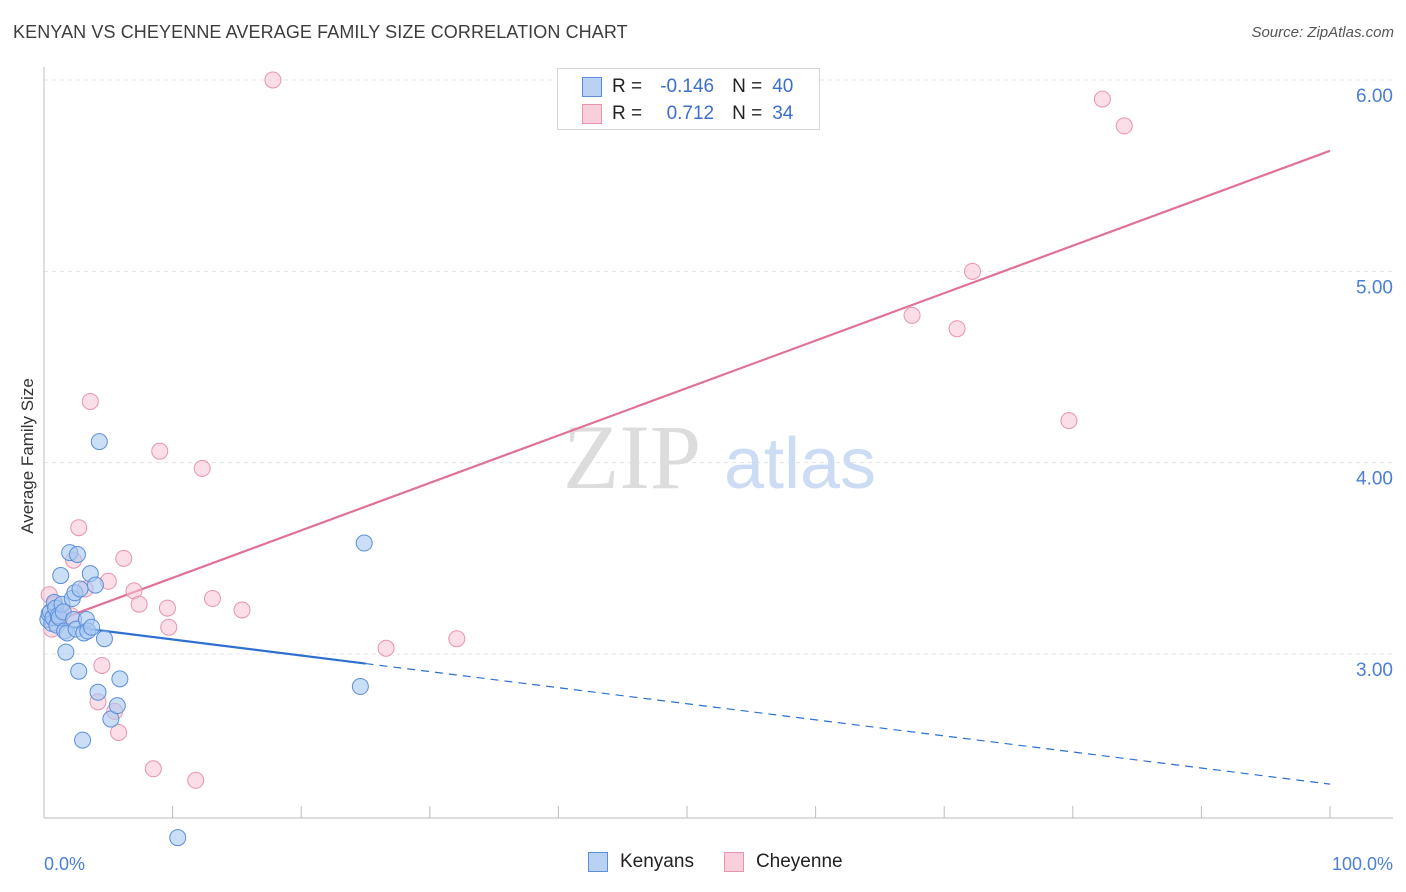 The width and height of the screenshot is (1406, 892). What do you see at coordinates (598, 862) in the screenshot?
I see `kenyans-legend-swatch` at bounding box center [598, 862].